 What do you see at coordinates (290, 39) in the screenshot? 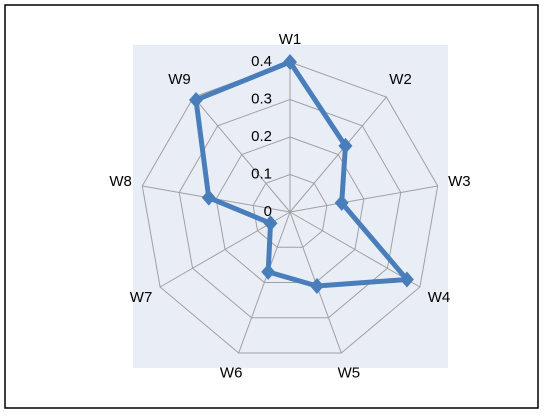
I see `category-label: W1` at bounding box center [290, 39].